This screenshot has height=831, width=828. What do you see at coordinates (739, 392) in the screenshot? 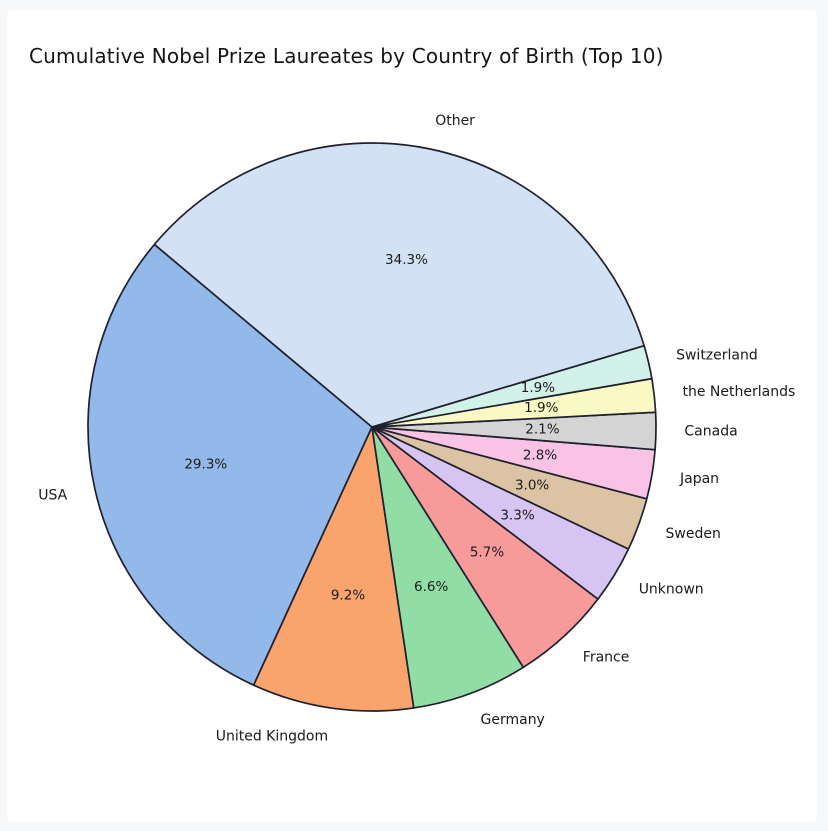
I see `category-label-the-netherlands: the Netherlands` at bounding box center [739, 392].